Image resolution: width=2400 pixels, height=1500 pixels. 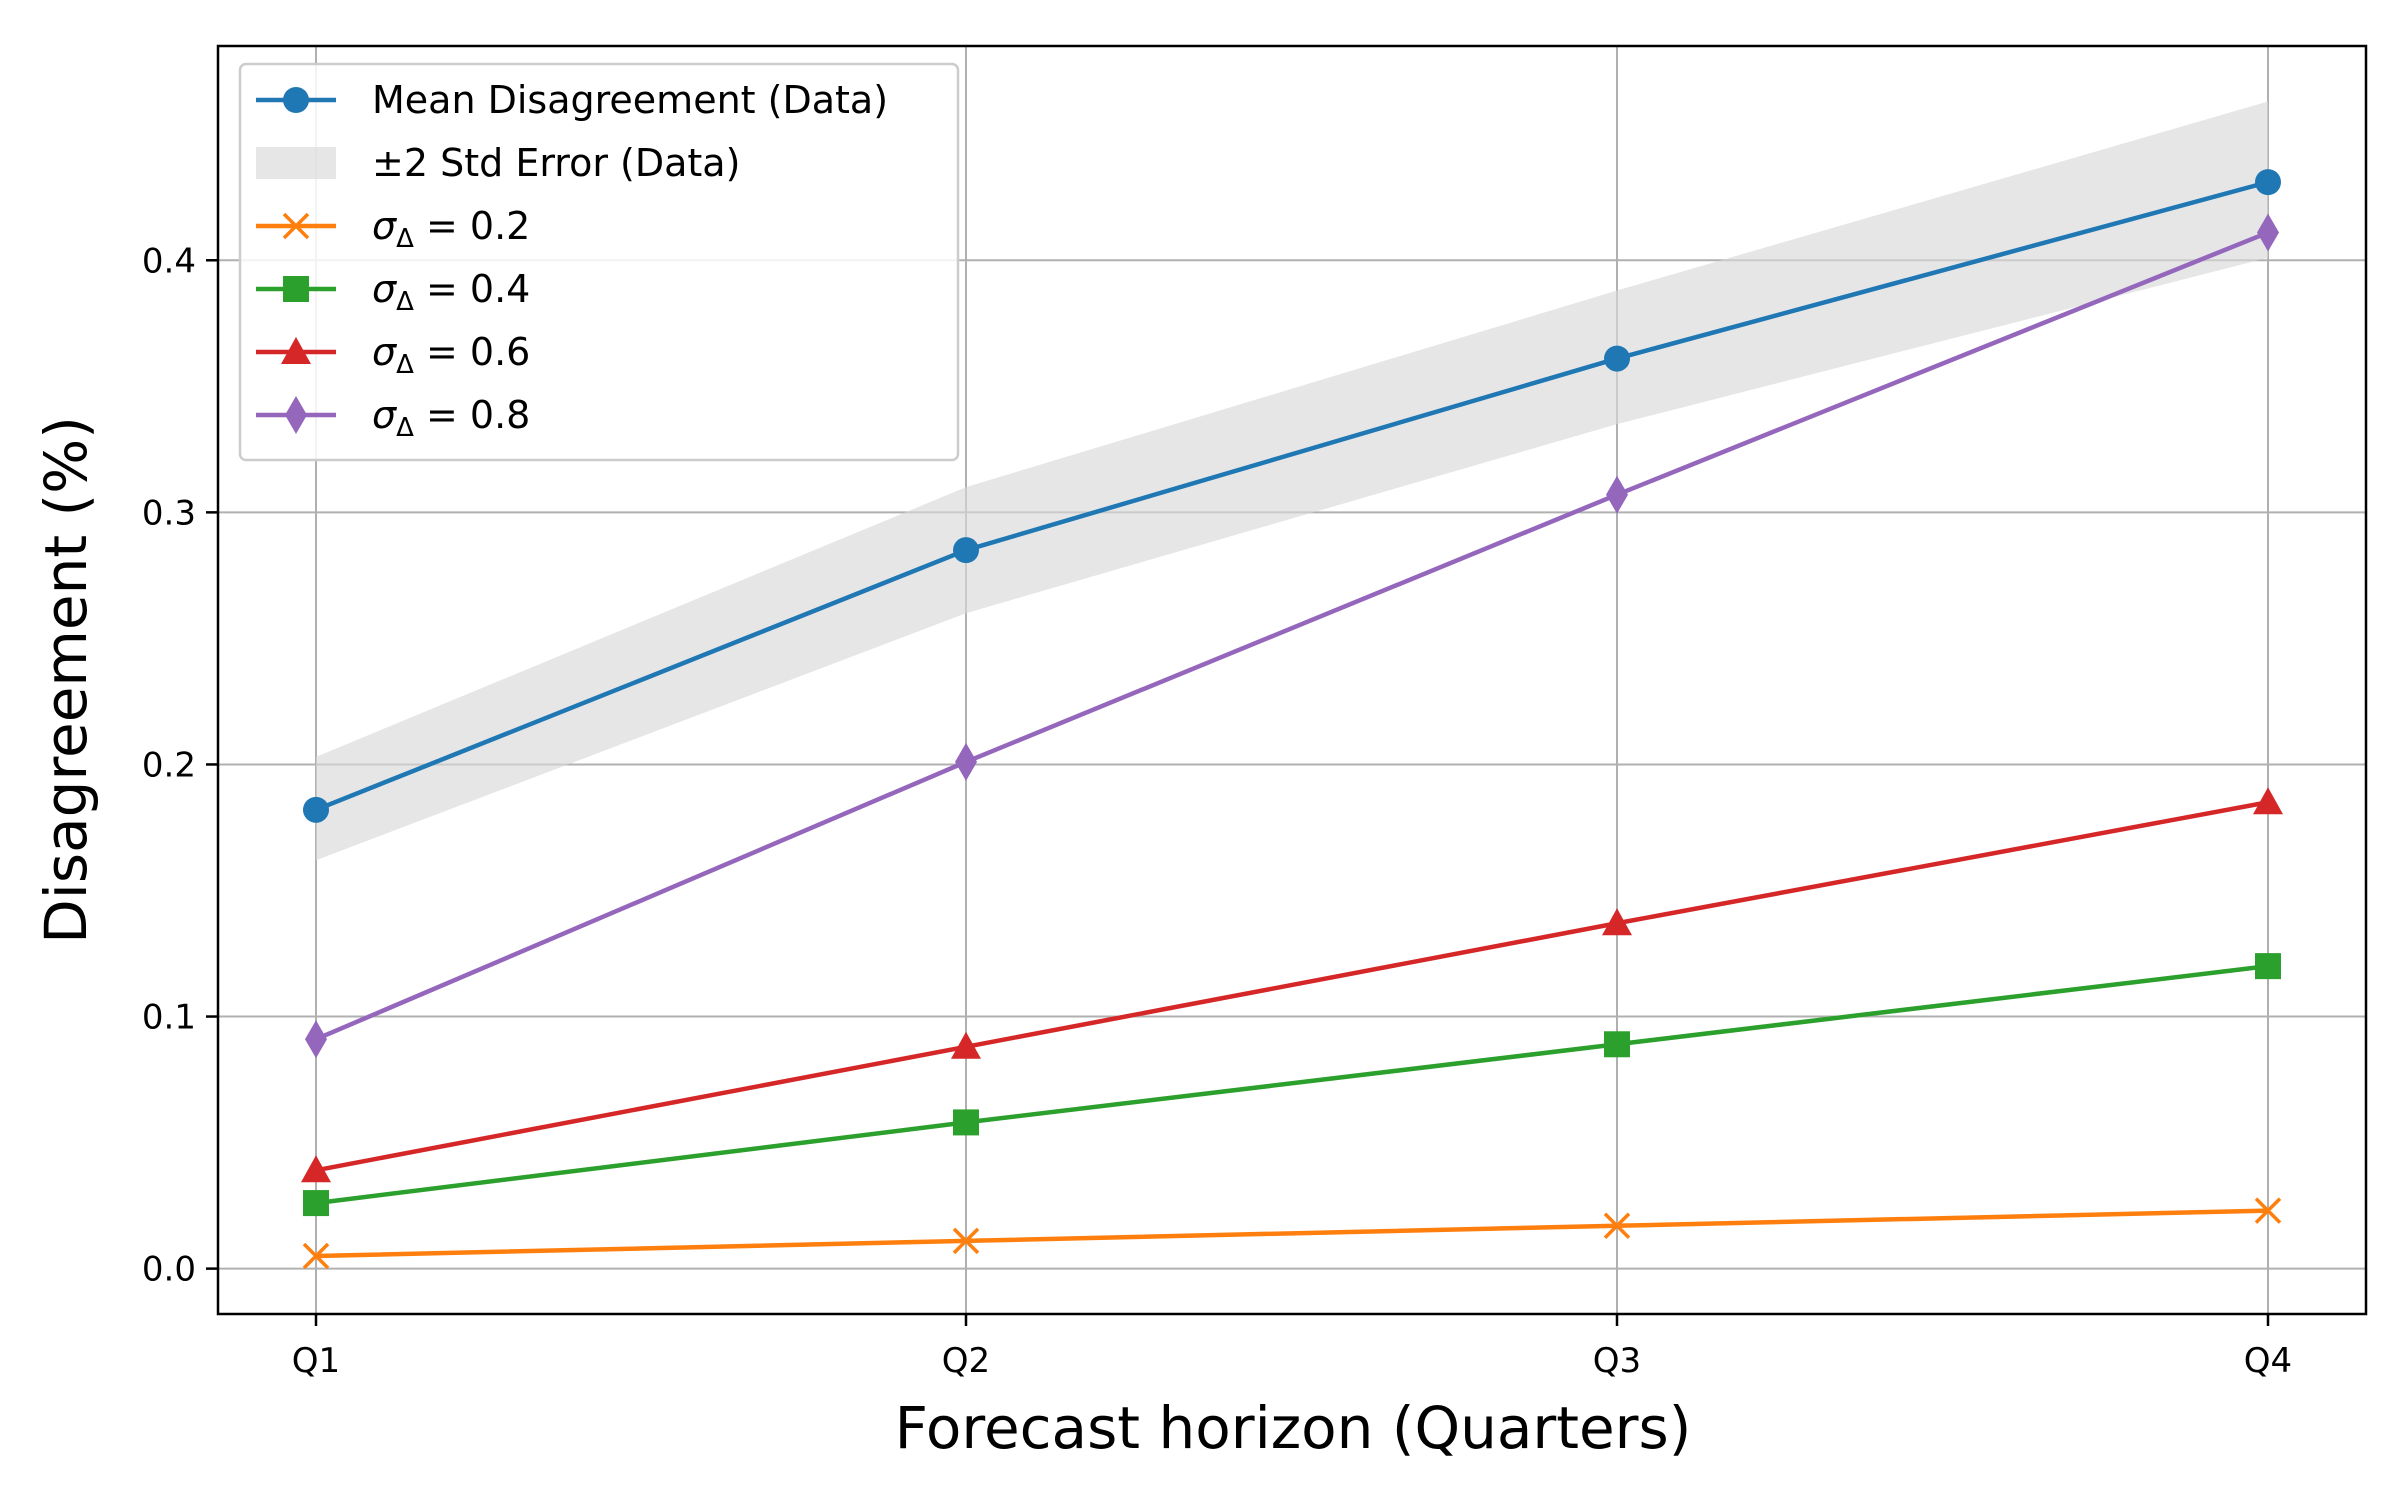 I want to click on x-tick-label: Q2, so click(x=966, y=1361).